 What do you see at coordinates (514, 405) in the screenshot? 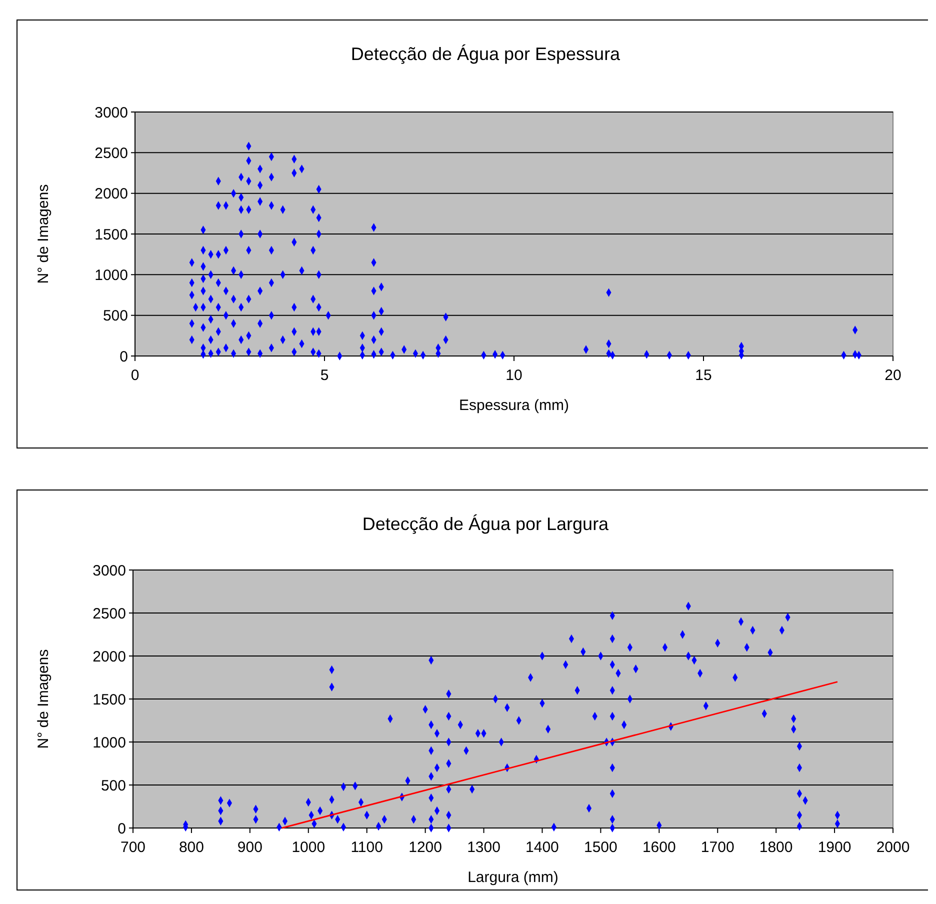
I see `x-axis-title: Espessura (mm)` at bounding box center [514, 405].